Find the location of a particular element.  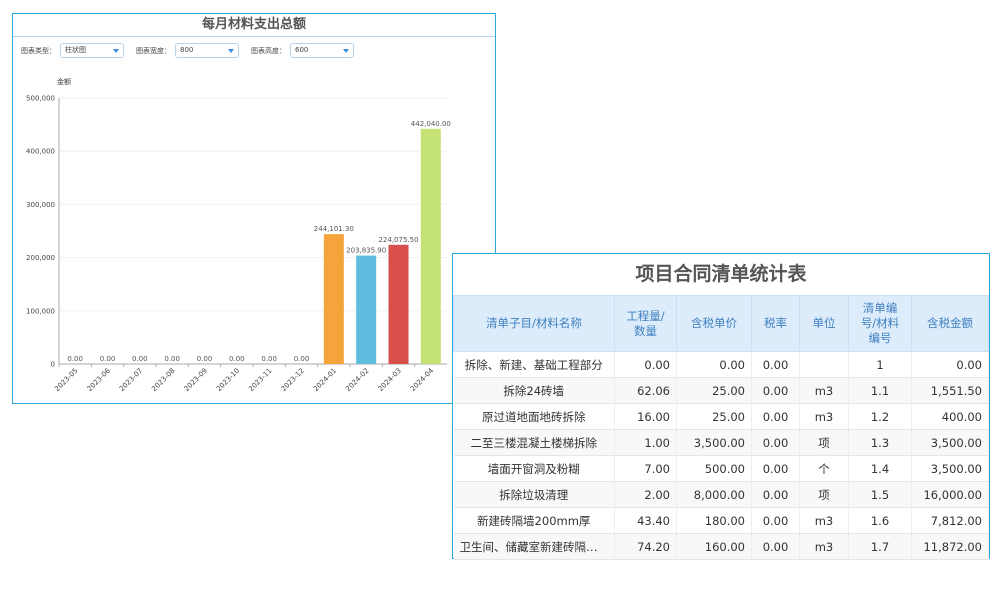

data-label: 224,075.50 is located at coordinates (398, 240).